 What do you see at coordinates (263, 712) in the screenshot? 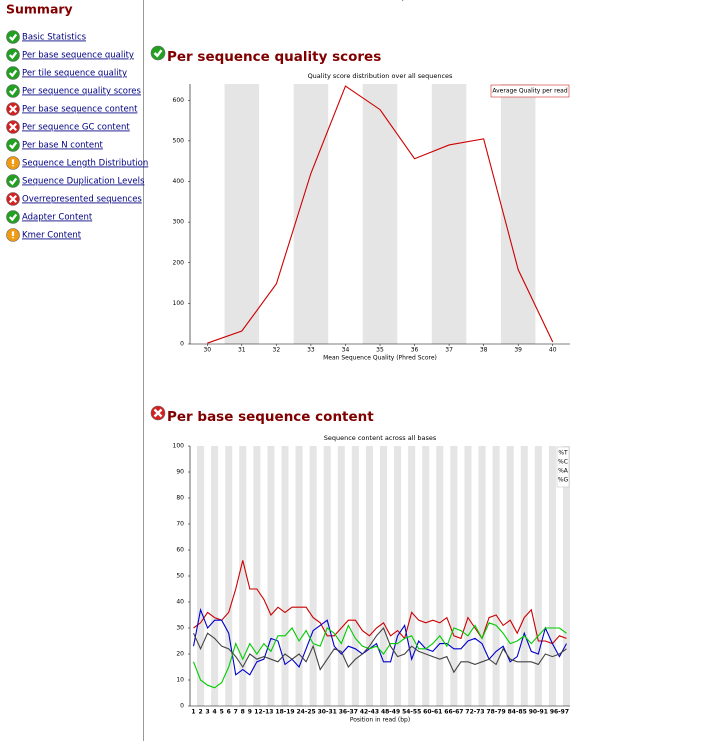
I see `x-tick-label: 12-13` at bounding box center [263, 712].